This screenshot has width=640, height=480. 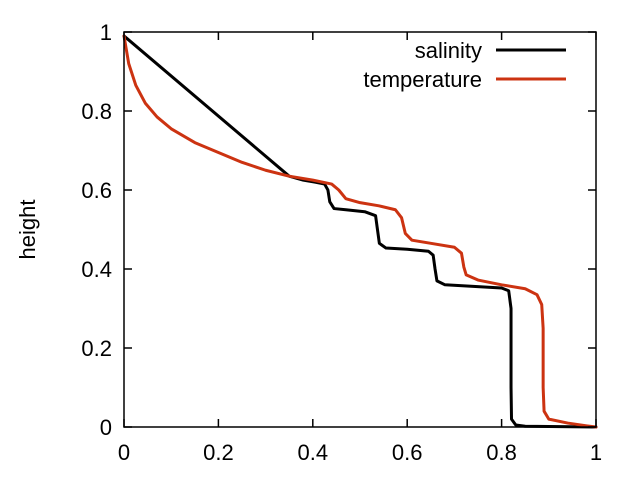 I want to click on legend-label-temperature: temperature, so click(x=422, y=79).